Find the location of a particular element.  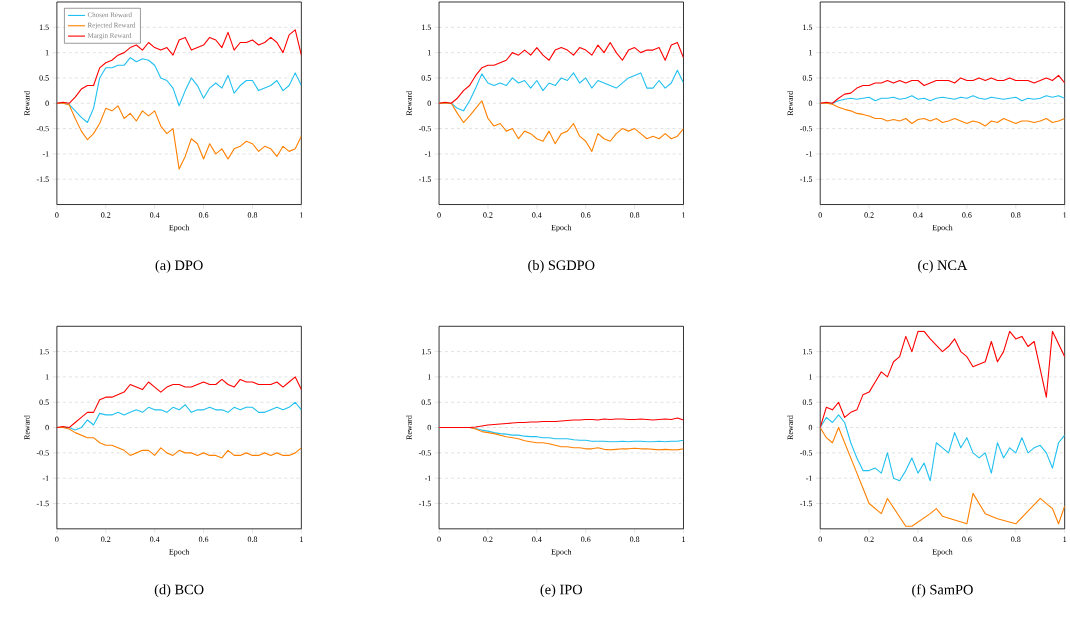

text: (b) SGDPO is located at coordinates (561, 267).